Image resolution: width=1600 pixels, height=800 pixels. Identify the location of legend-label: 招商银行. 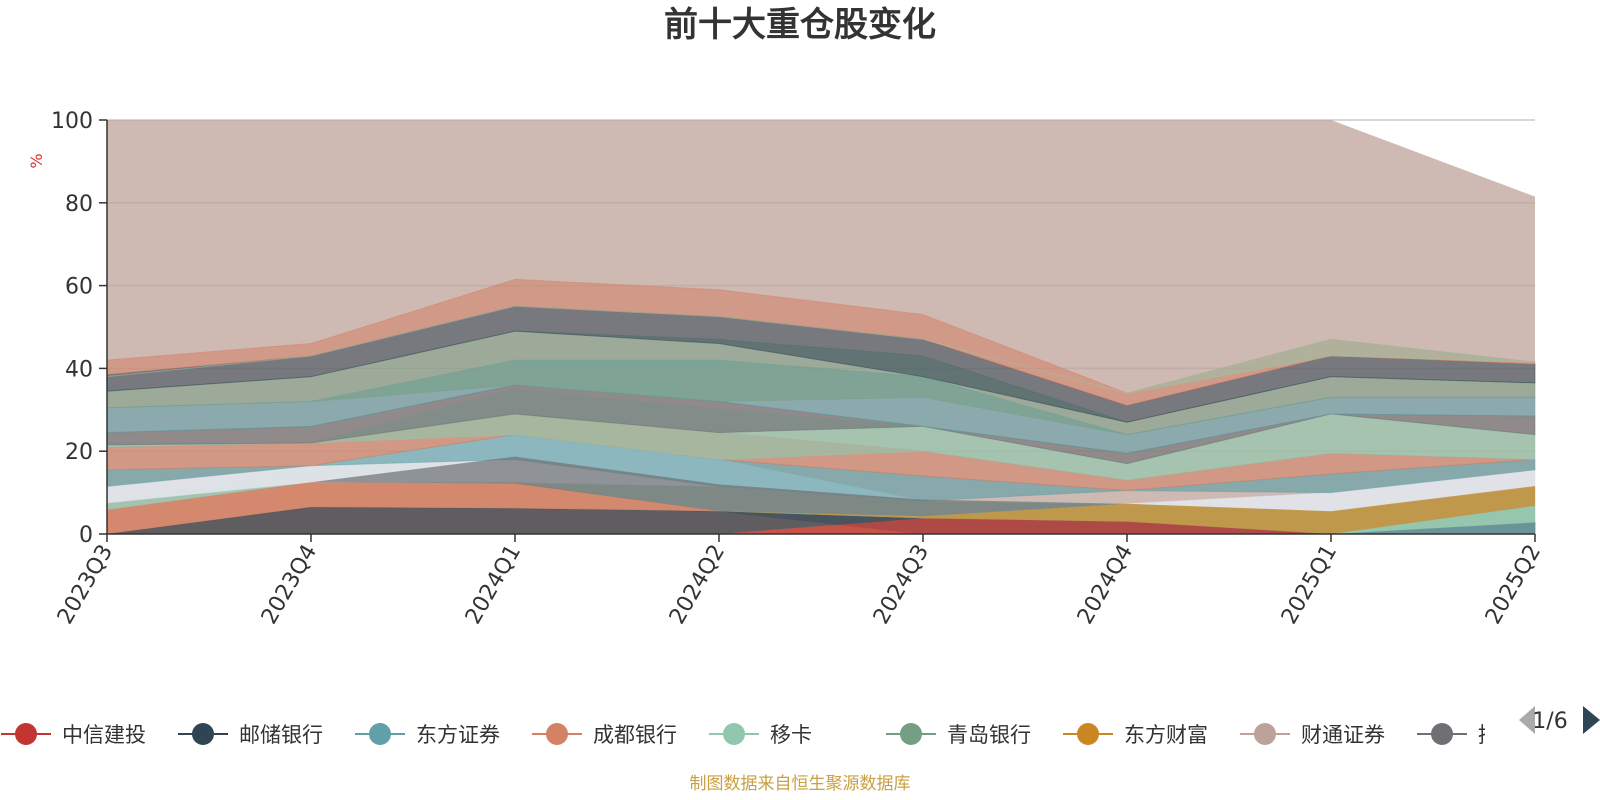
(1520, 735).